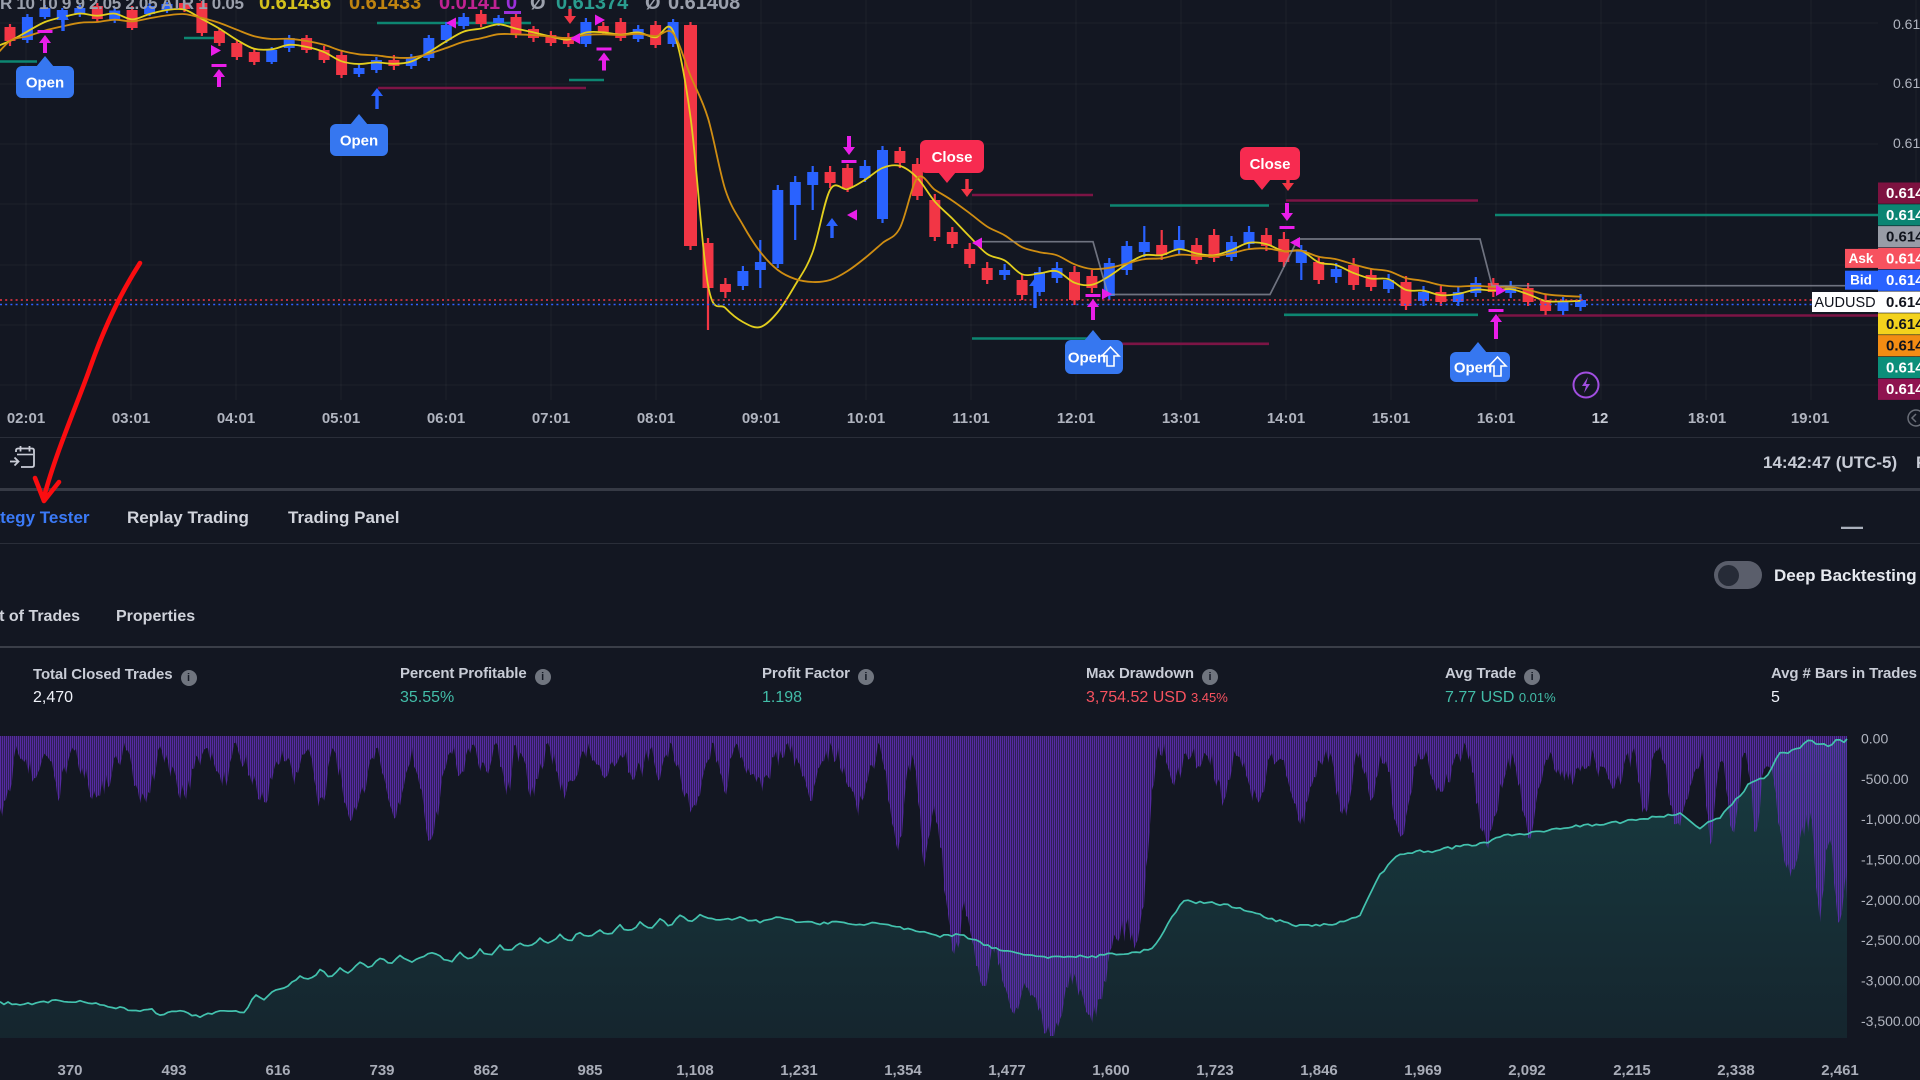 The width and height of the screenshot is (1920, 1080). What do you see at coordinates (26, 418) in the screenshot?
I see `svg-text: 02:01` at bounding box center [26, 418].